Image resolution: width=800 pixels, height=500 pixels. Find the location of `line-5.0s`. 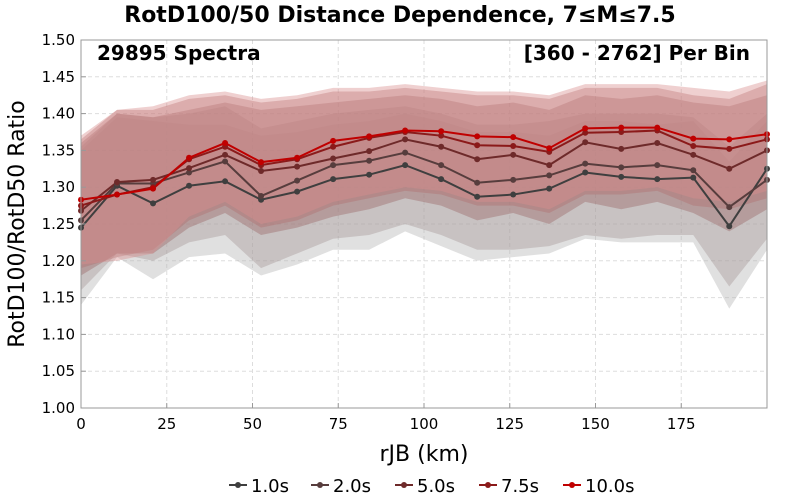

line-5.0s is located at coordinates (424, 175).